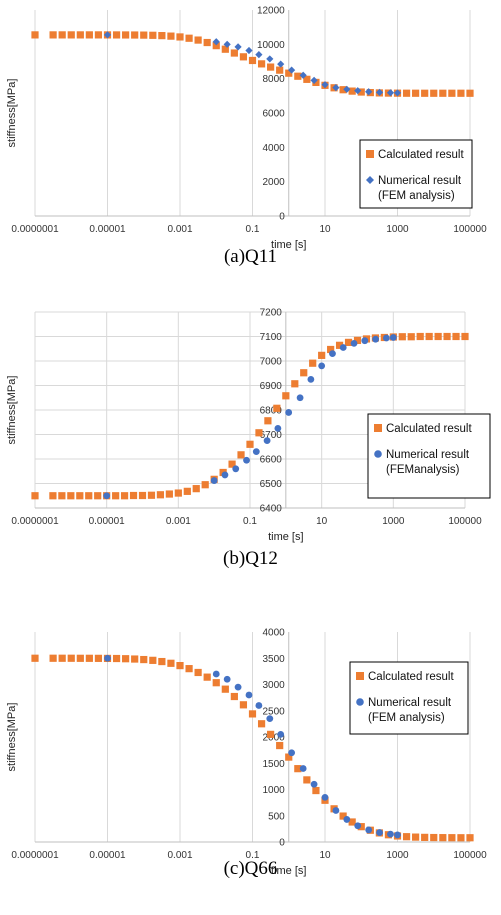 This screenshot has width=501, height=915. What do you see at coordinates (250, 256) in the screenshot?
I see `chart-caption-a: (a)Q11` at bounding box center [250, 256].